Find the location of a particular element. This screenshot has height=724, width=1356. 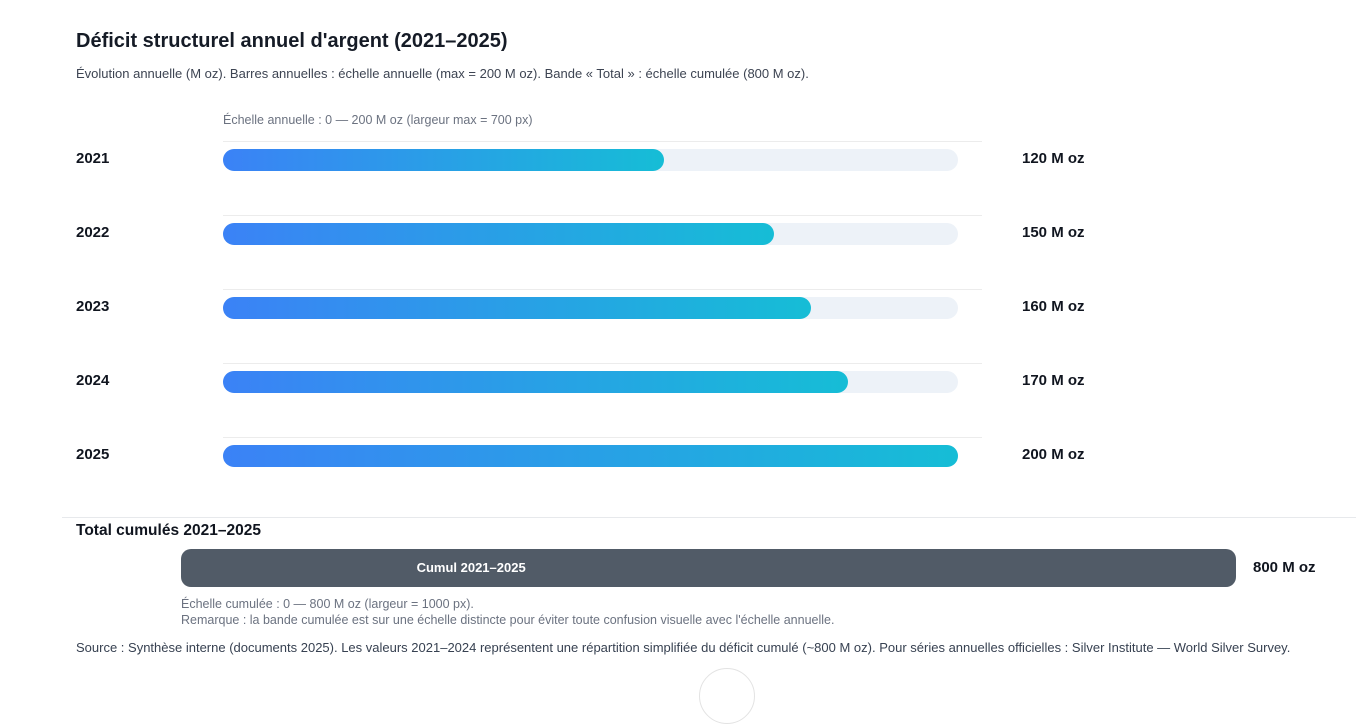

year-label: 2025 is located at coordinates (93, 454).